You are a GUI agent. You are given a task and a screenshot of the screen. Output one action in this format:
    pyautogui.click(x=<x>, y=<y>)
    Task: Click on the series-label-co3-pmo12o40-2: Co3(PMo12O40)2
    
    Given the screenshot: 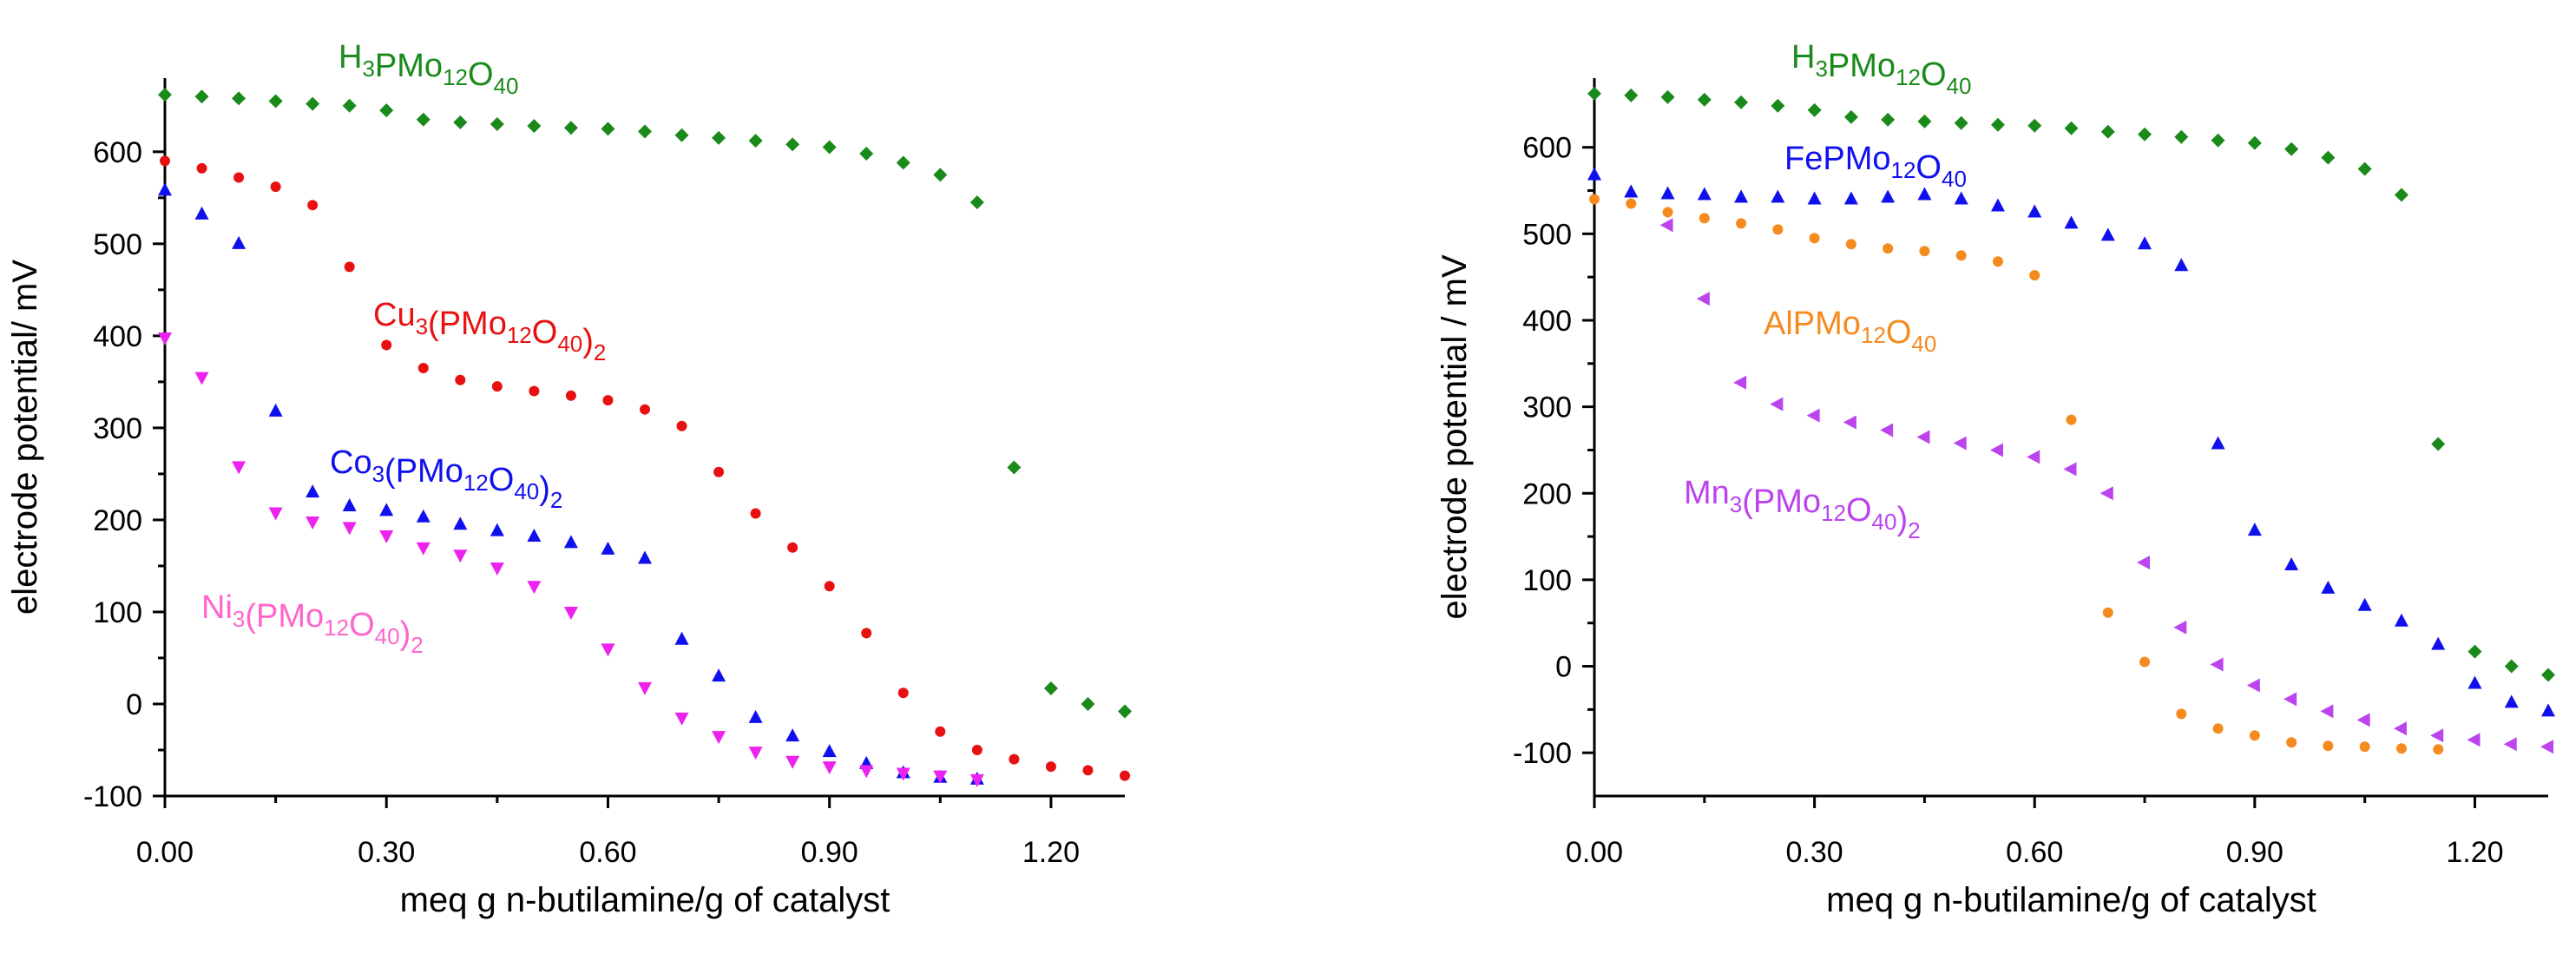 What is the action you would take?
    pyautogui.click(x=446, y=479)
    